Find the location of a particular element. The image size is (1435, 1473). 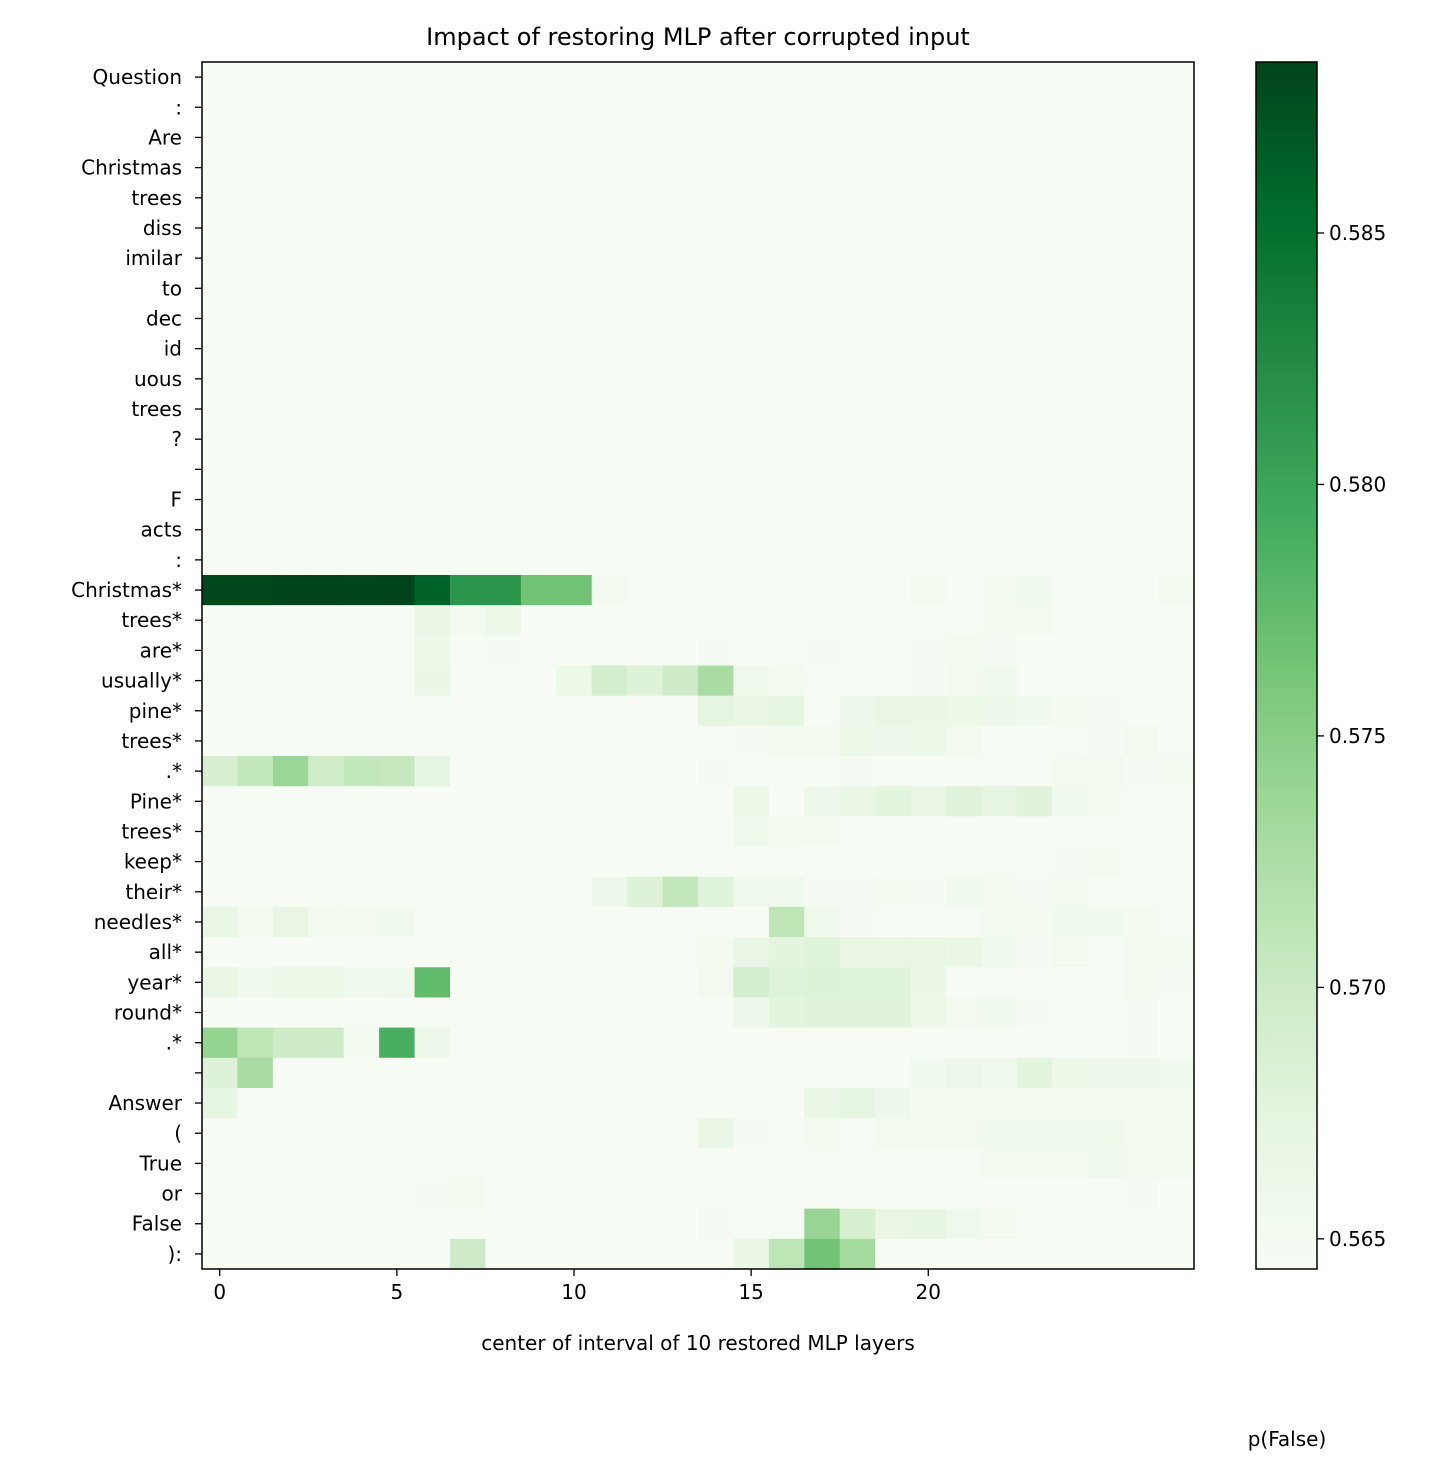

y-tick-label: year* is located at coordinates (154, 982).